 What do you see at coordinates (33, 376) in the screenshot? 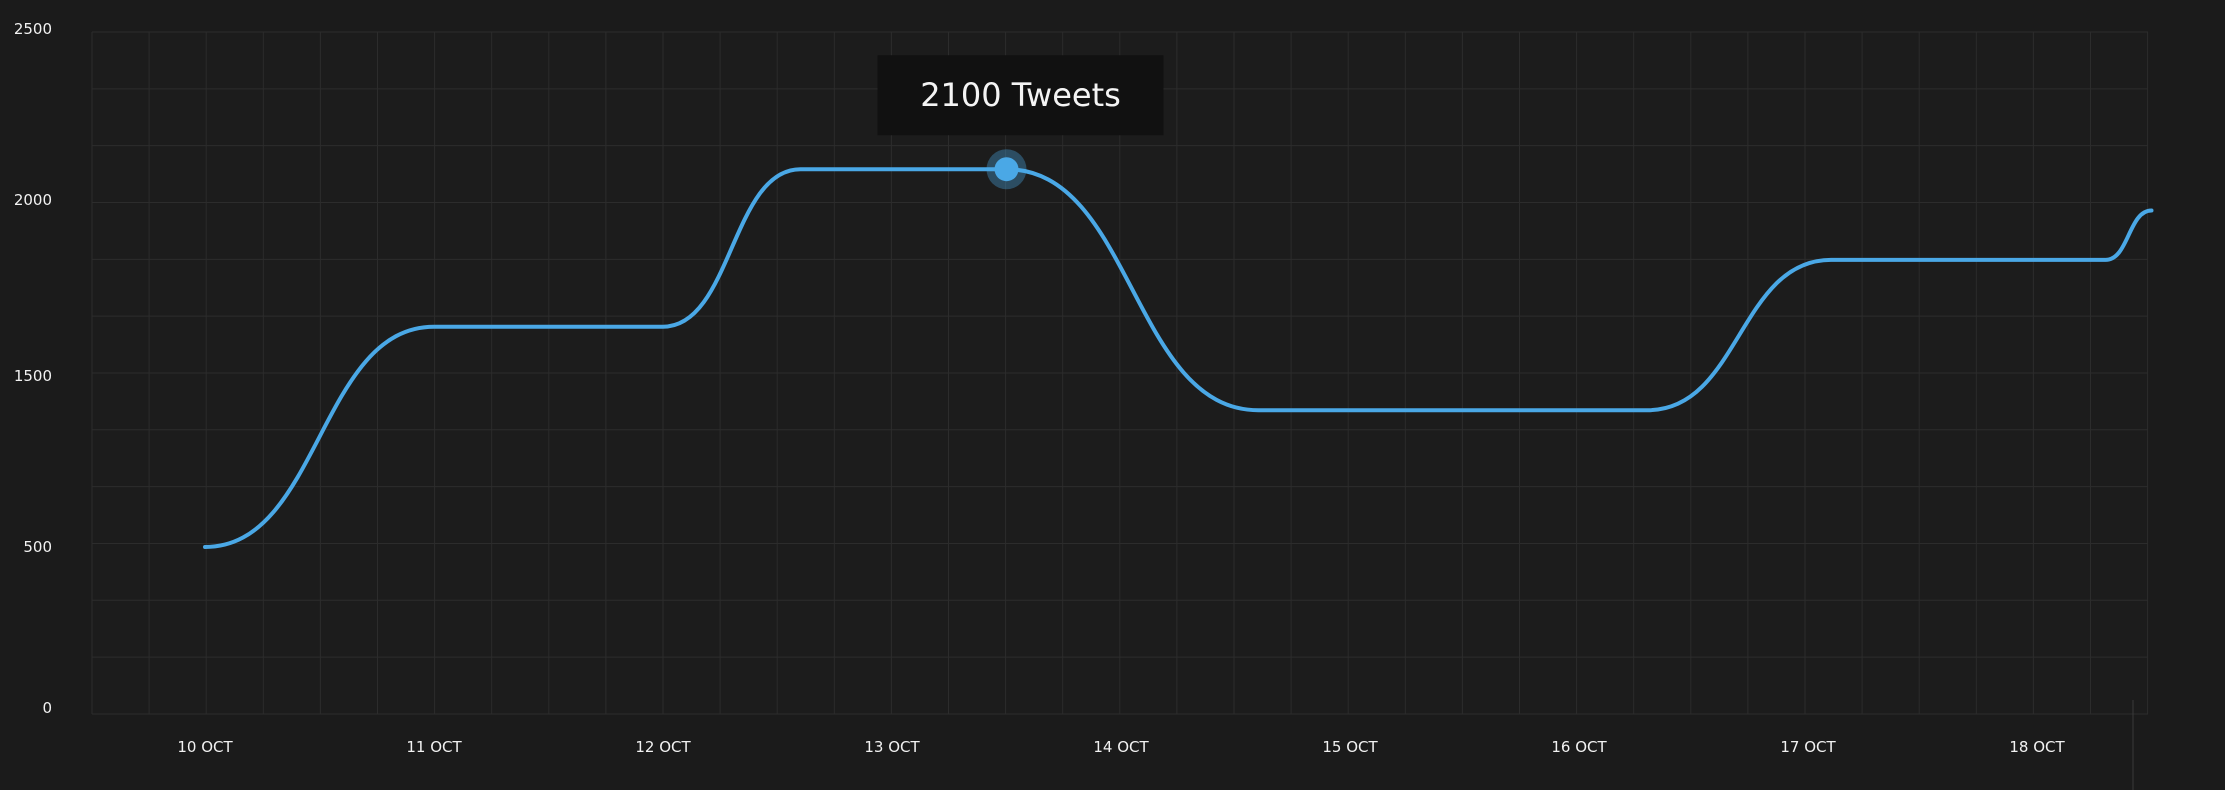
I see `y-tick-label: 1500` at bounding box center [33, 376].